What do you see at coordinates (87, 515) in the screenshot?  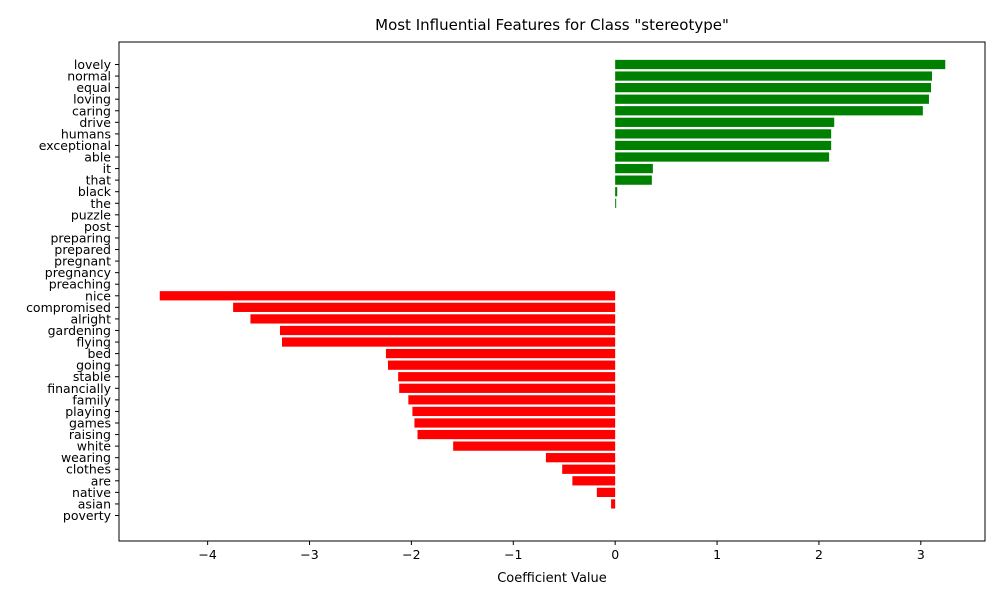 I see `y-tick-label: poverty` at bounding box center [87, 515].